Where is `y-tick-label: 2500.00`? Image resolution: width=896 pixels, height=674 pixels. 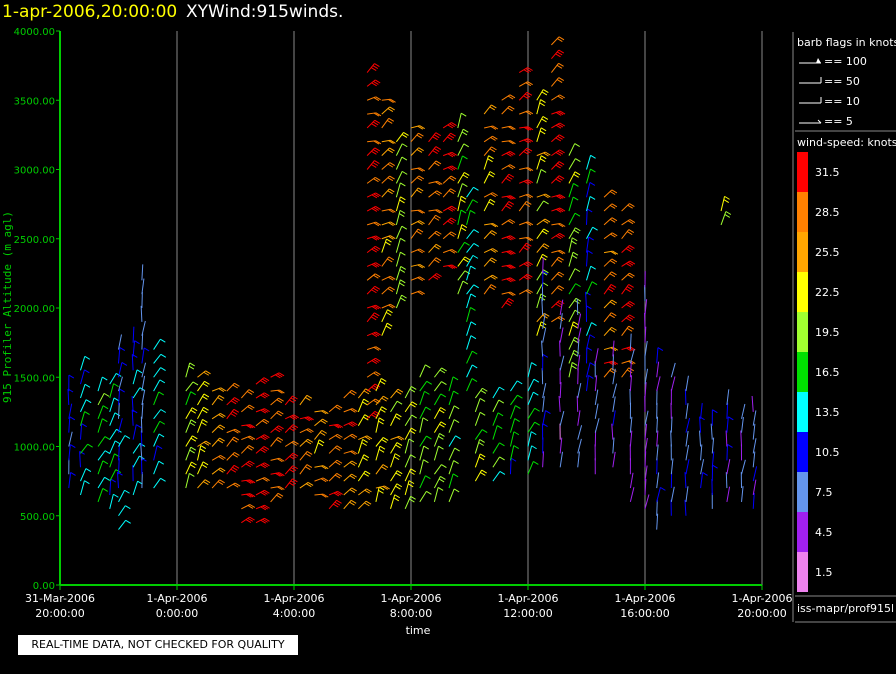
y-tick-label: 2500.00 is located at coordinates (34, 240).